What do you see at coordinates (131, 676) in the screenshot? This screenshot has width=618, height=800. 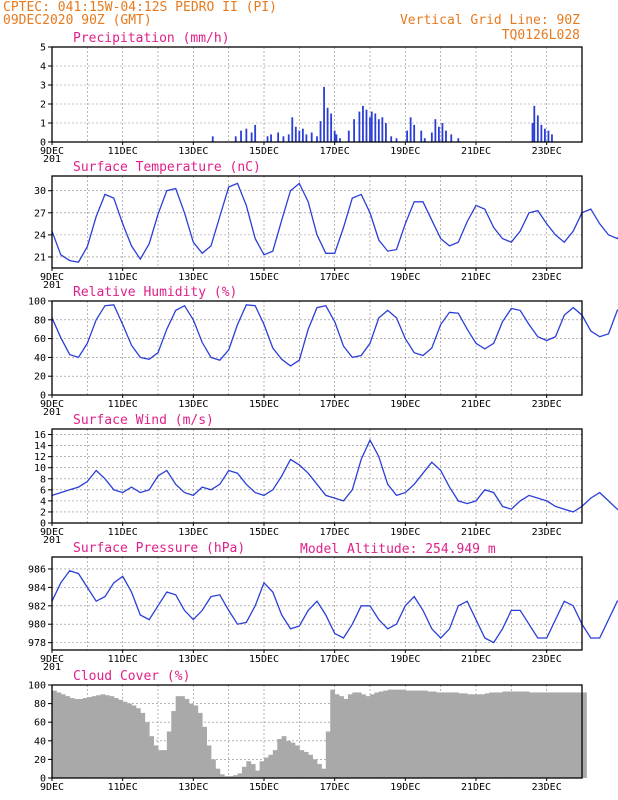 I see `panel-title: Cloud Cover (%)` at bounding box center [131, 676].